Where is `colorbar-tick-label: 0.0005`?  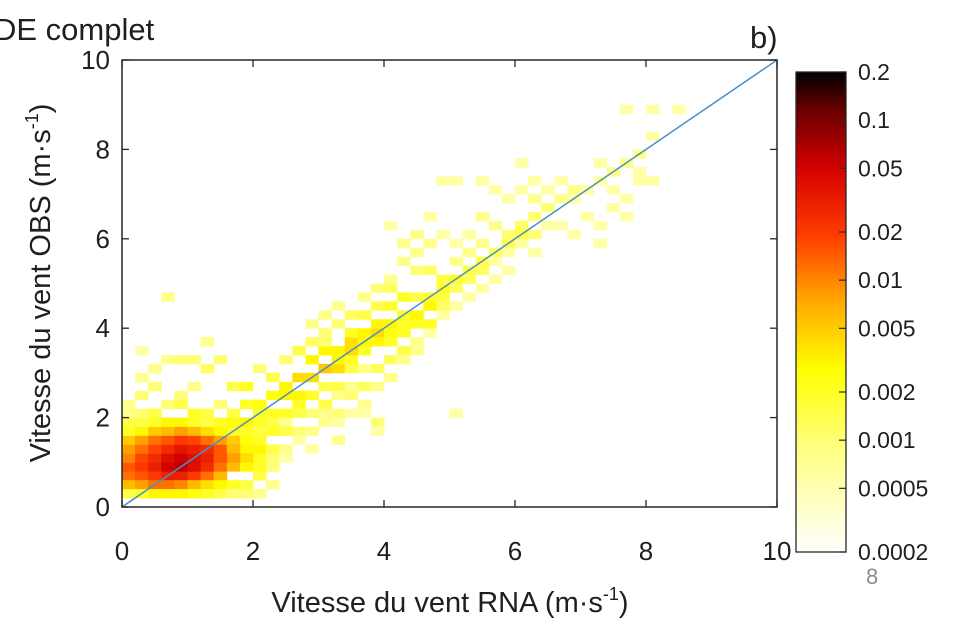 colorbar-tick-label: 0.0005 is located at coordinates (893, 488).